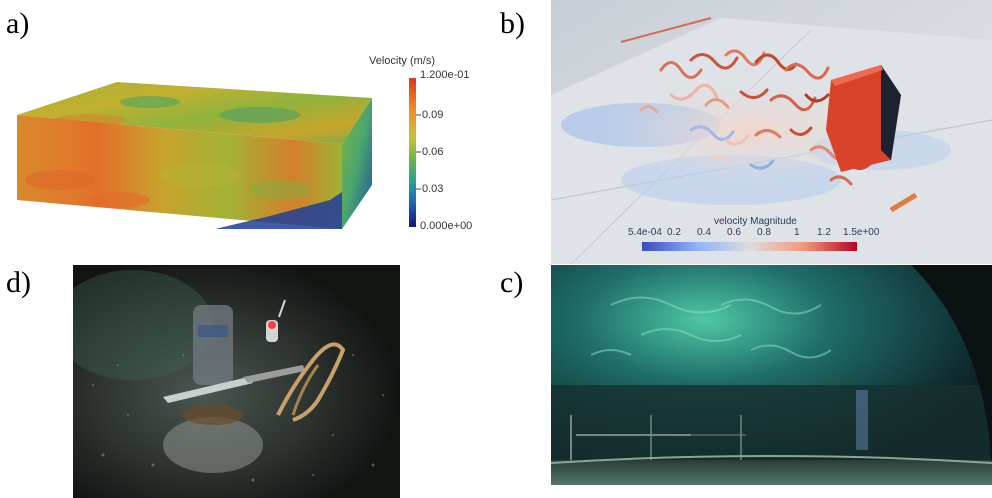  Describe the element at coordinates (402, 61) in the screenshot. I see `colorbar-a-title: Velocity (m/s)` at that location.